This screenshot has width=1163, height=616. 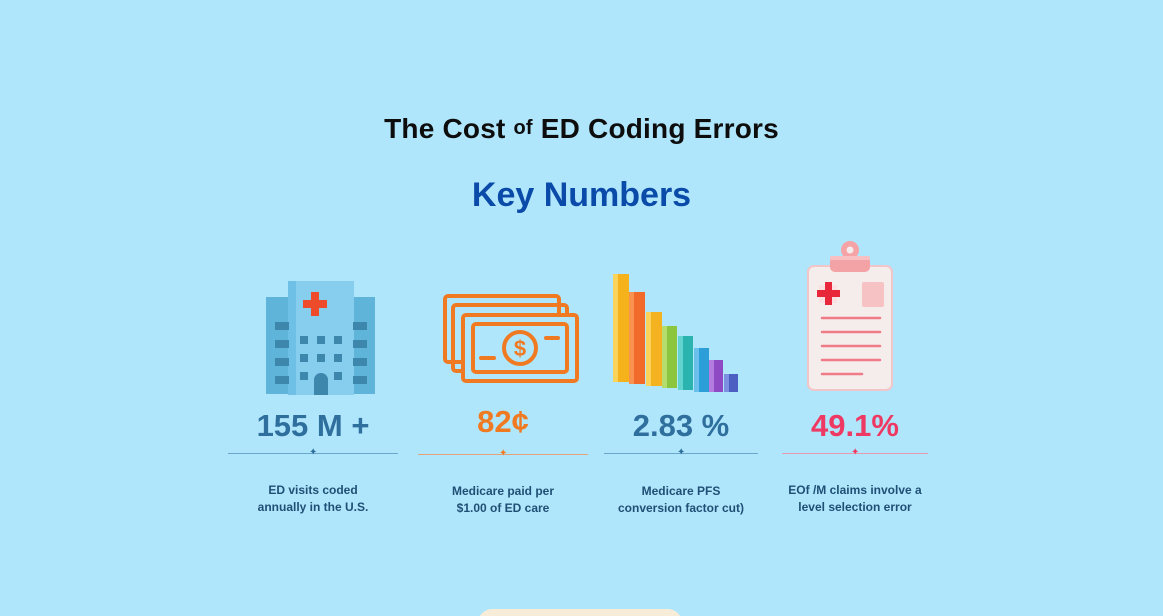 I want to click on title-rest: ED Coding Errors, so click(x=659, y=128).